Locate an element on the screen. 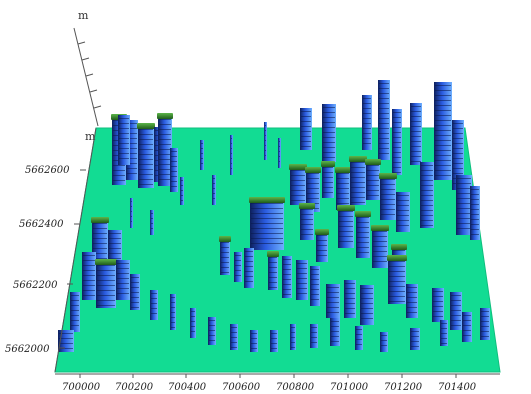 This screenshot has height=394, width=531. northing-axis: 5662600 5662400 5662200 5662000 is located at coordinates (51, 250).